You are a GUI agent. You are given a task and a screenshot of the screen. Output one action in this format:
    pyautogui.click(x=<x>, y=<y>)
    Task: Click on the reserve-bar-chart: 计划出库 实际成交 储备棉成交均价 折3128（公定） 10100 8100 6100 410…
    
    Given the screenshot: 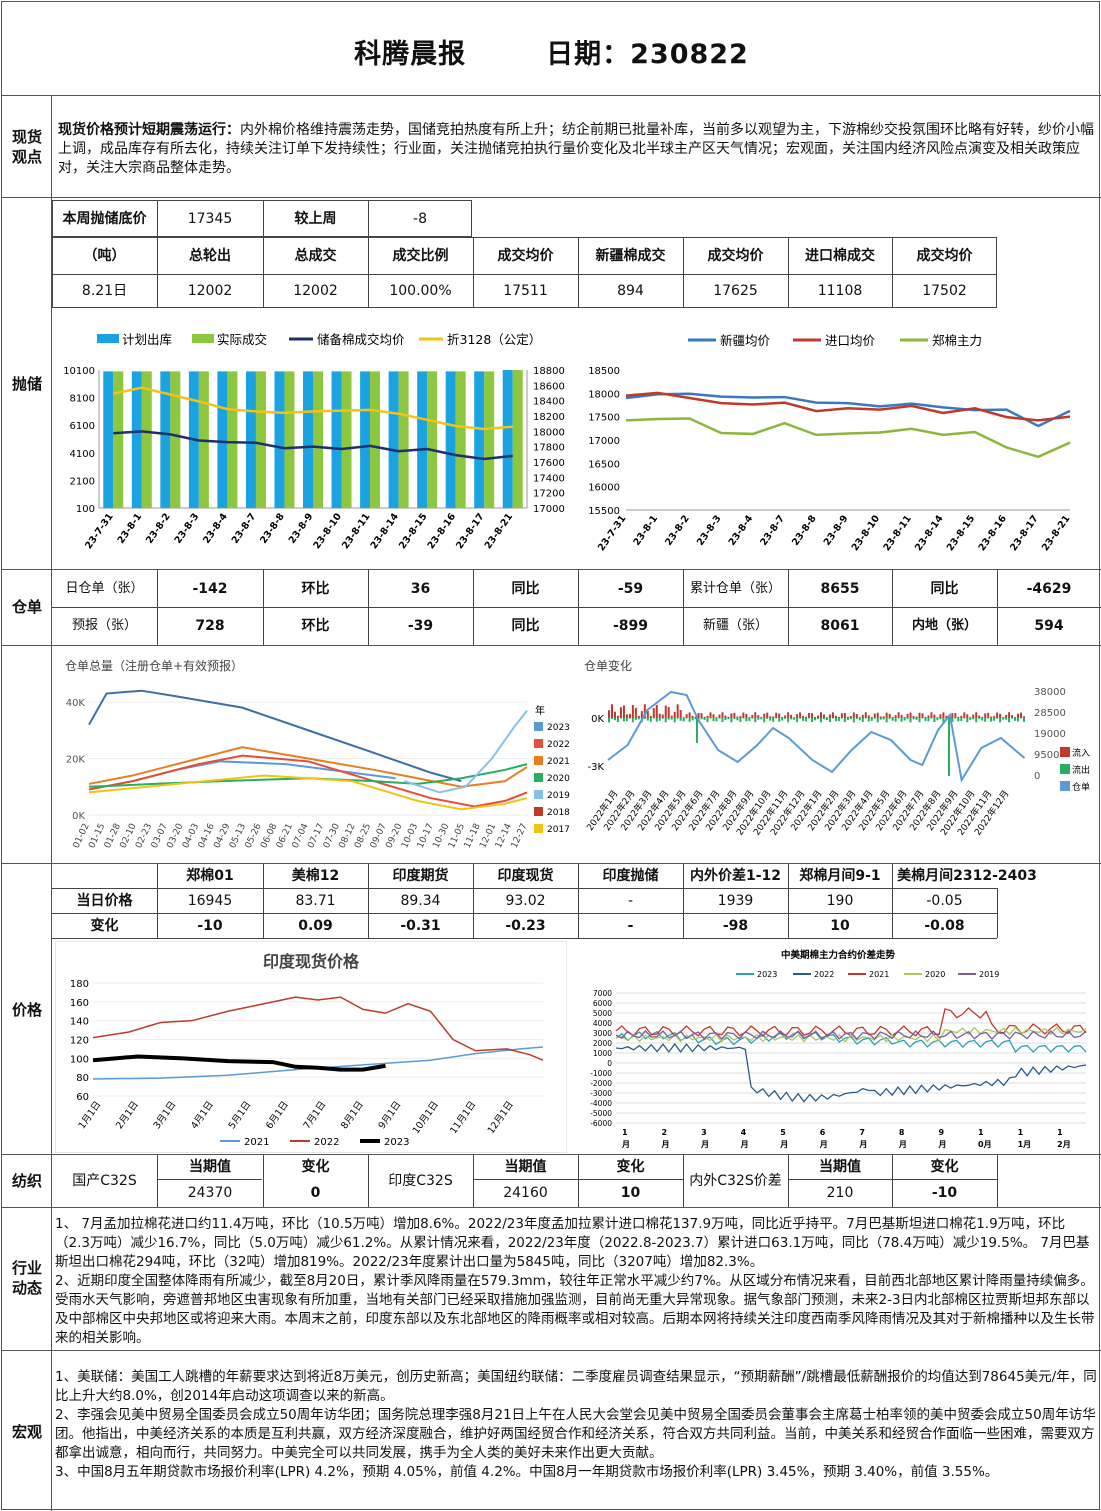 What is the action you would take?
    pyautogui.click(x=314, y=441)
    